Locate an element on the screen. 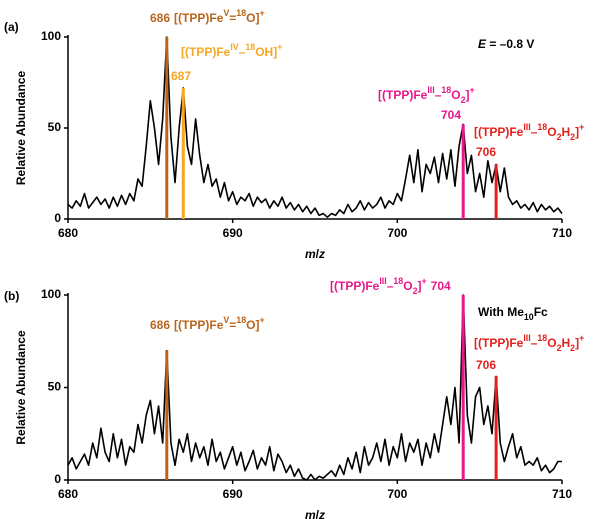 This screenshot has width=598, height=519. peak-mz: 704 is located at coordinates (451, 115).